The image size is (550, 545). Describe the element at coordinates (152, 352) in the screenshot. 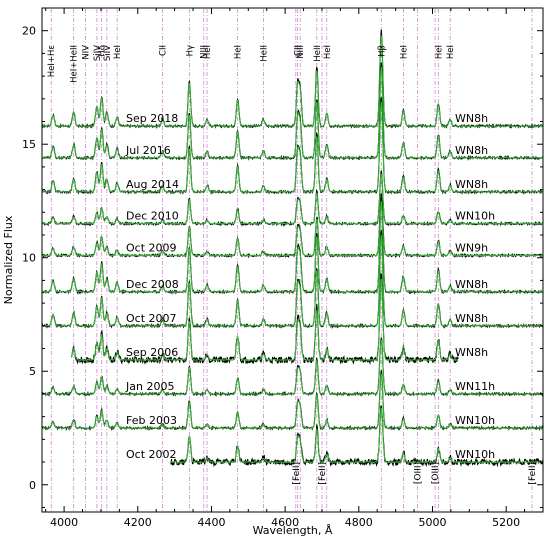

I see `epoch-label: Sep 2006` at that location.